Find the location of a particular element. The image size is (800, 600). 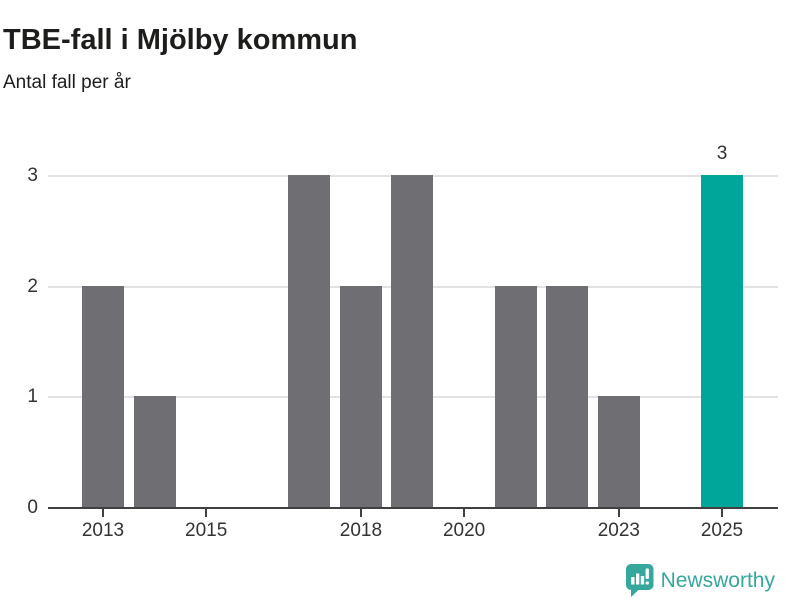

x-tick-label-2015: 2015 is located at coordinates (206, 530).